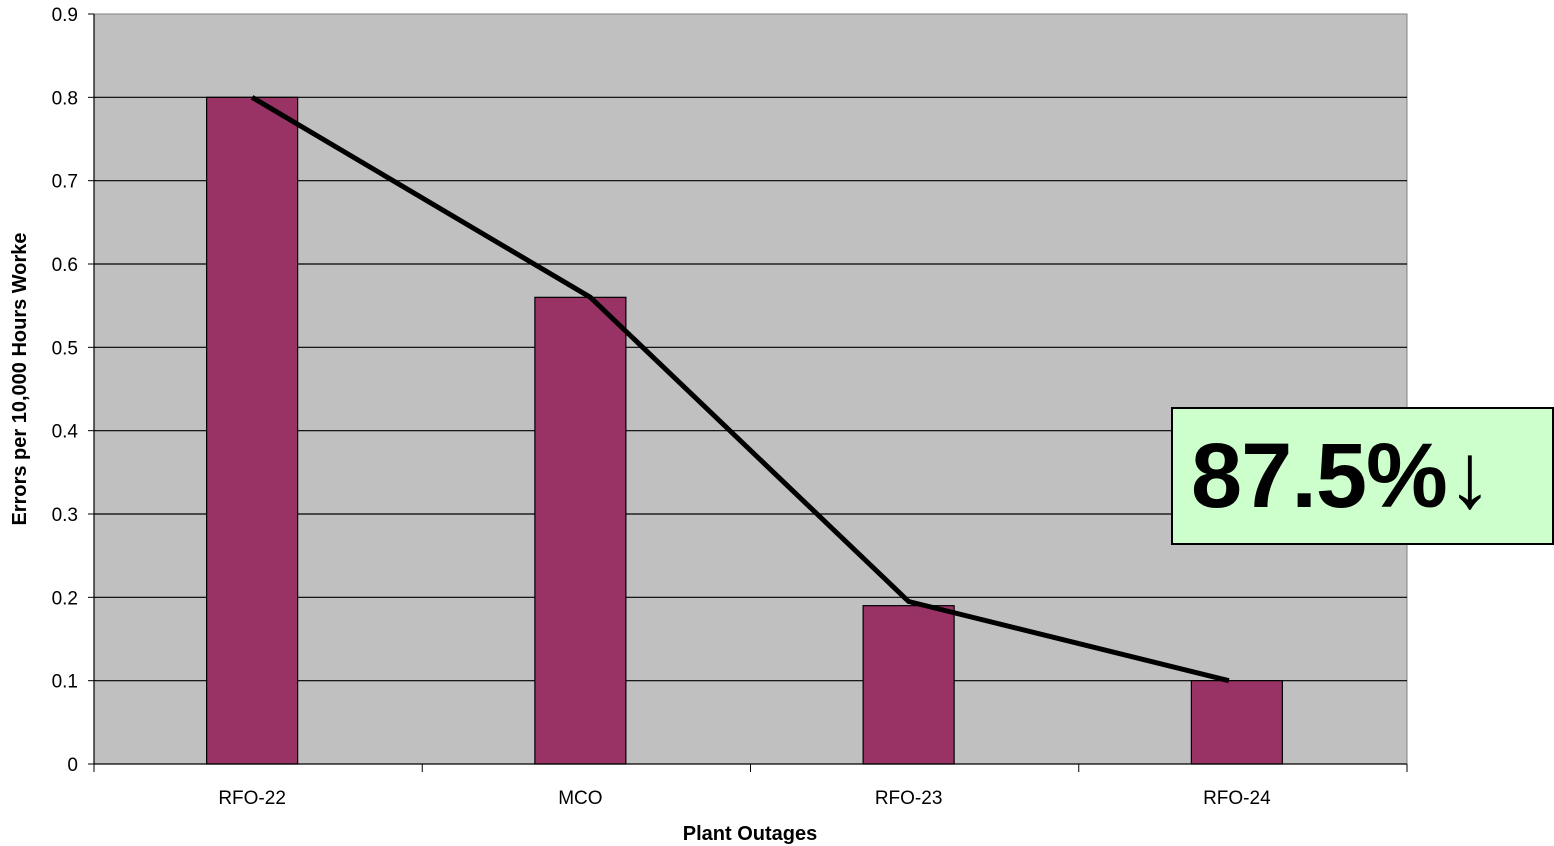 The height and width of the screenshot is (846, 1554). Describe the element at coordinates (65, 432) in the screenshot. I see `y-tick-label: 0.4` at that location.